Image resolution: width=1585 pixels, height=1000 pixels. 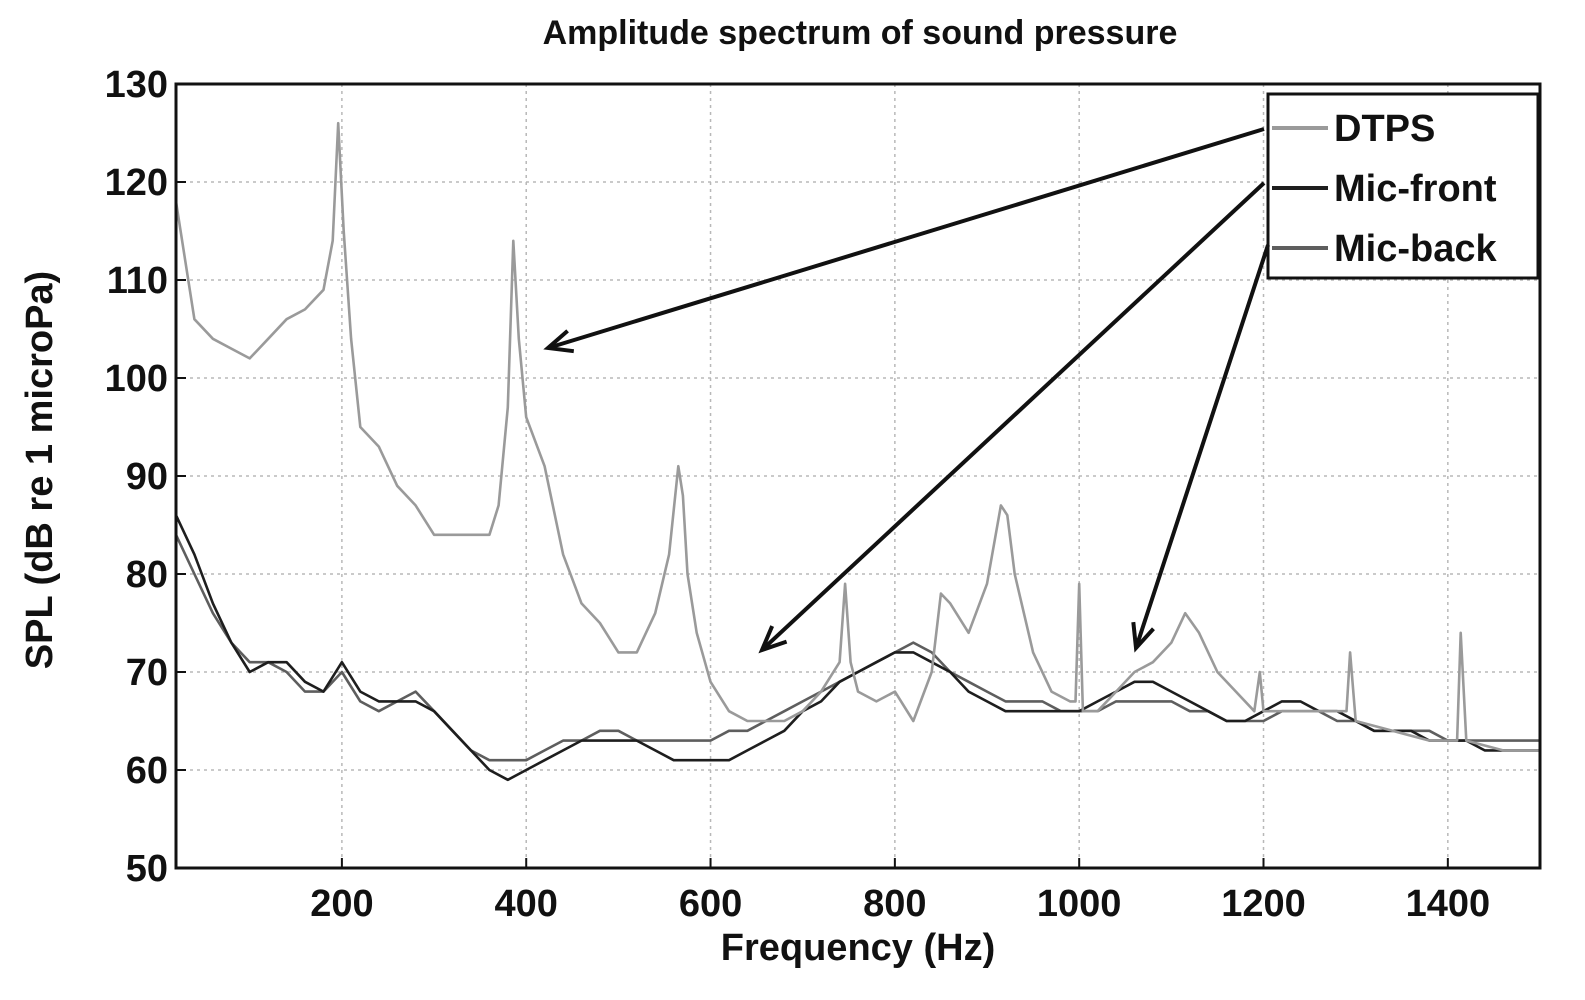 What do you see at coordinates (40, 470) in the screenshot?
I see `y-axis-label: SPL (dB re 1 microPa)` at bounding box center [40, 470].